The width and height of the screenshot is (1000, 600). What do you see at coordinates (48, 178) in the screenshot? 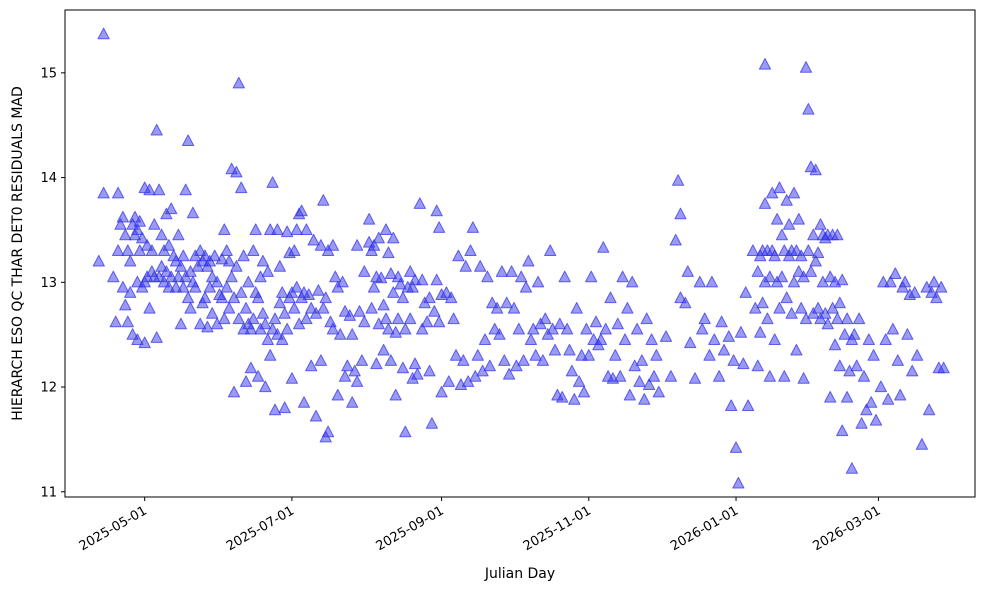
I see `y-tick-label: 14` at bounding box center [48, 178].